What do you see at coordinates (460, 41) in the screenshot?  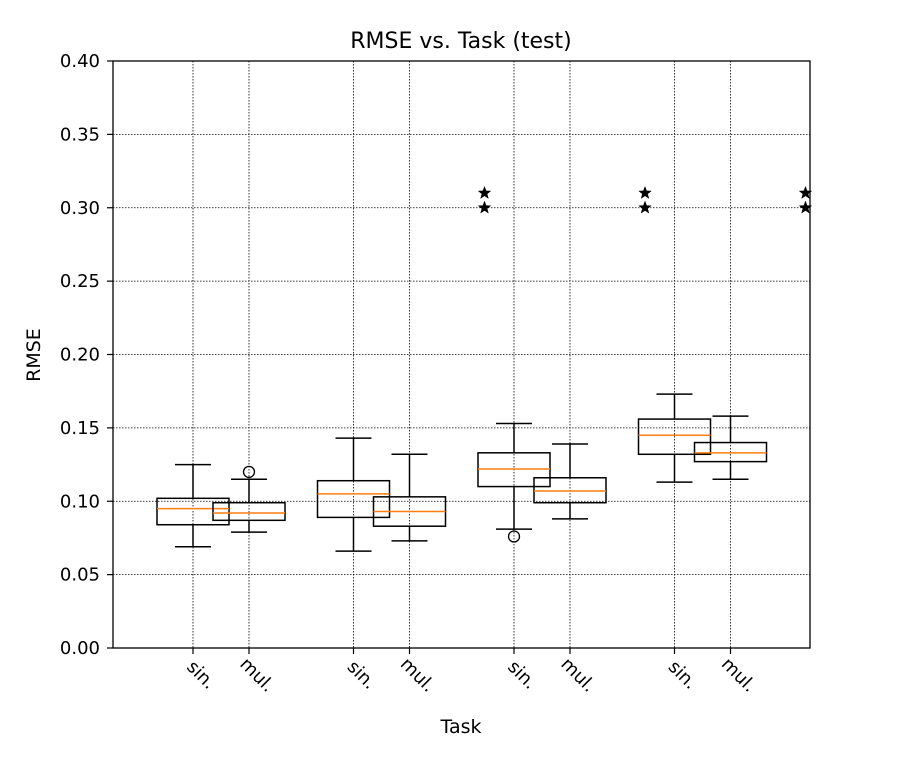 I see `chart-title: RMSE vs. Task (test)` at bounding box center [460, 41].